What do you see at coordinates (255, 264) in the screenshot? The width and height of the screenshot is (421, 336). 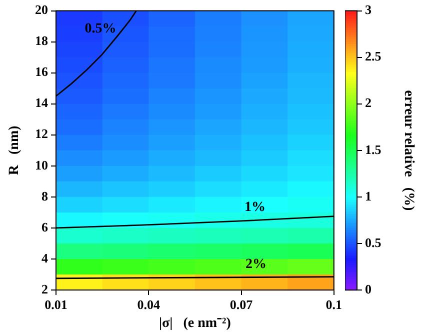 I see `series-label: 2%` at bounding box center [255, 264].